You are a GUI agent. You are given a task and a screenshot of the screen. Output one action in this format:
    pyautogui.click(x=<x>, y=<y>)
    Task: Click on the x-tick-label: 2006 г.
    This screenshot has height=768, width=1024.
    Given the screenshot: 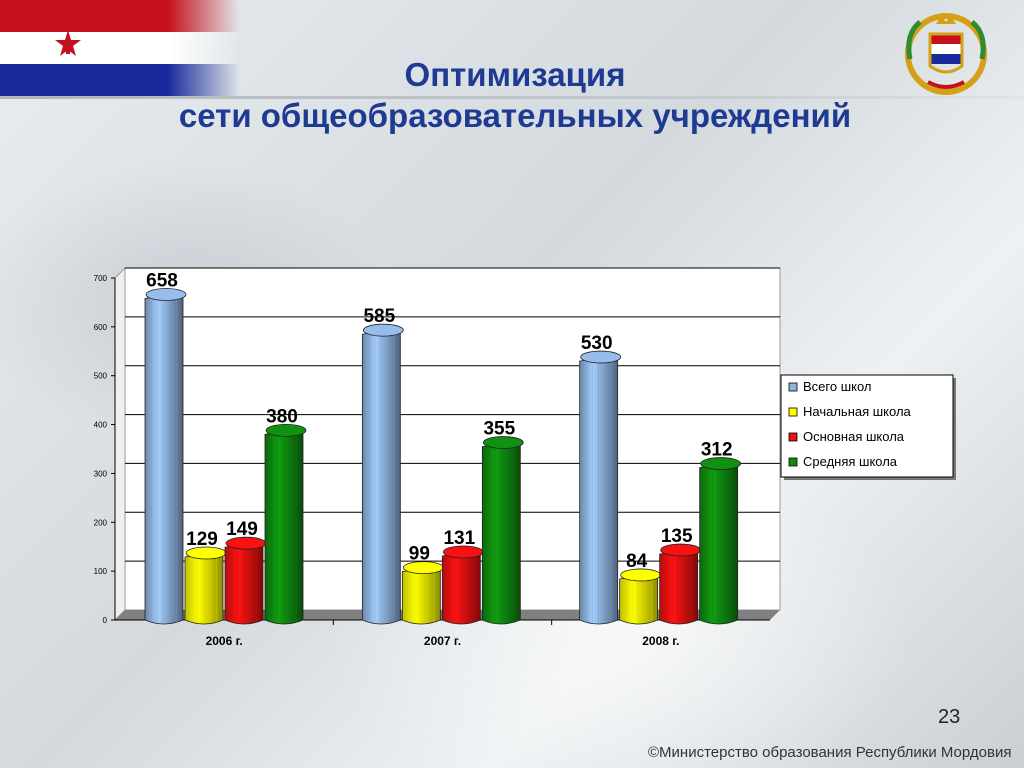 What is the action you would take?
    pyautogui.click(x=224, y=641)
    